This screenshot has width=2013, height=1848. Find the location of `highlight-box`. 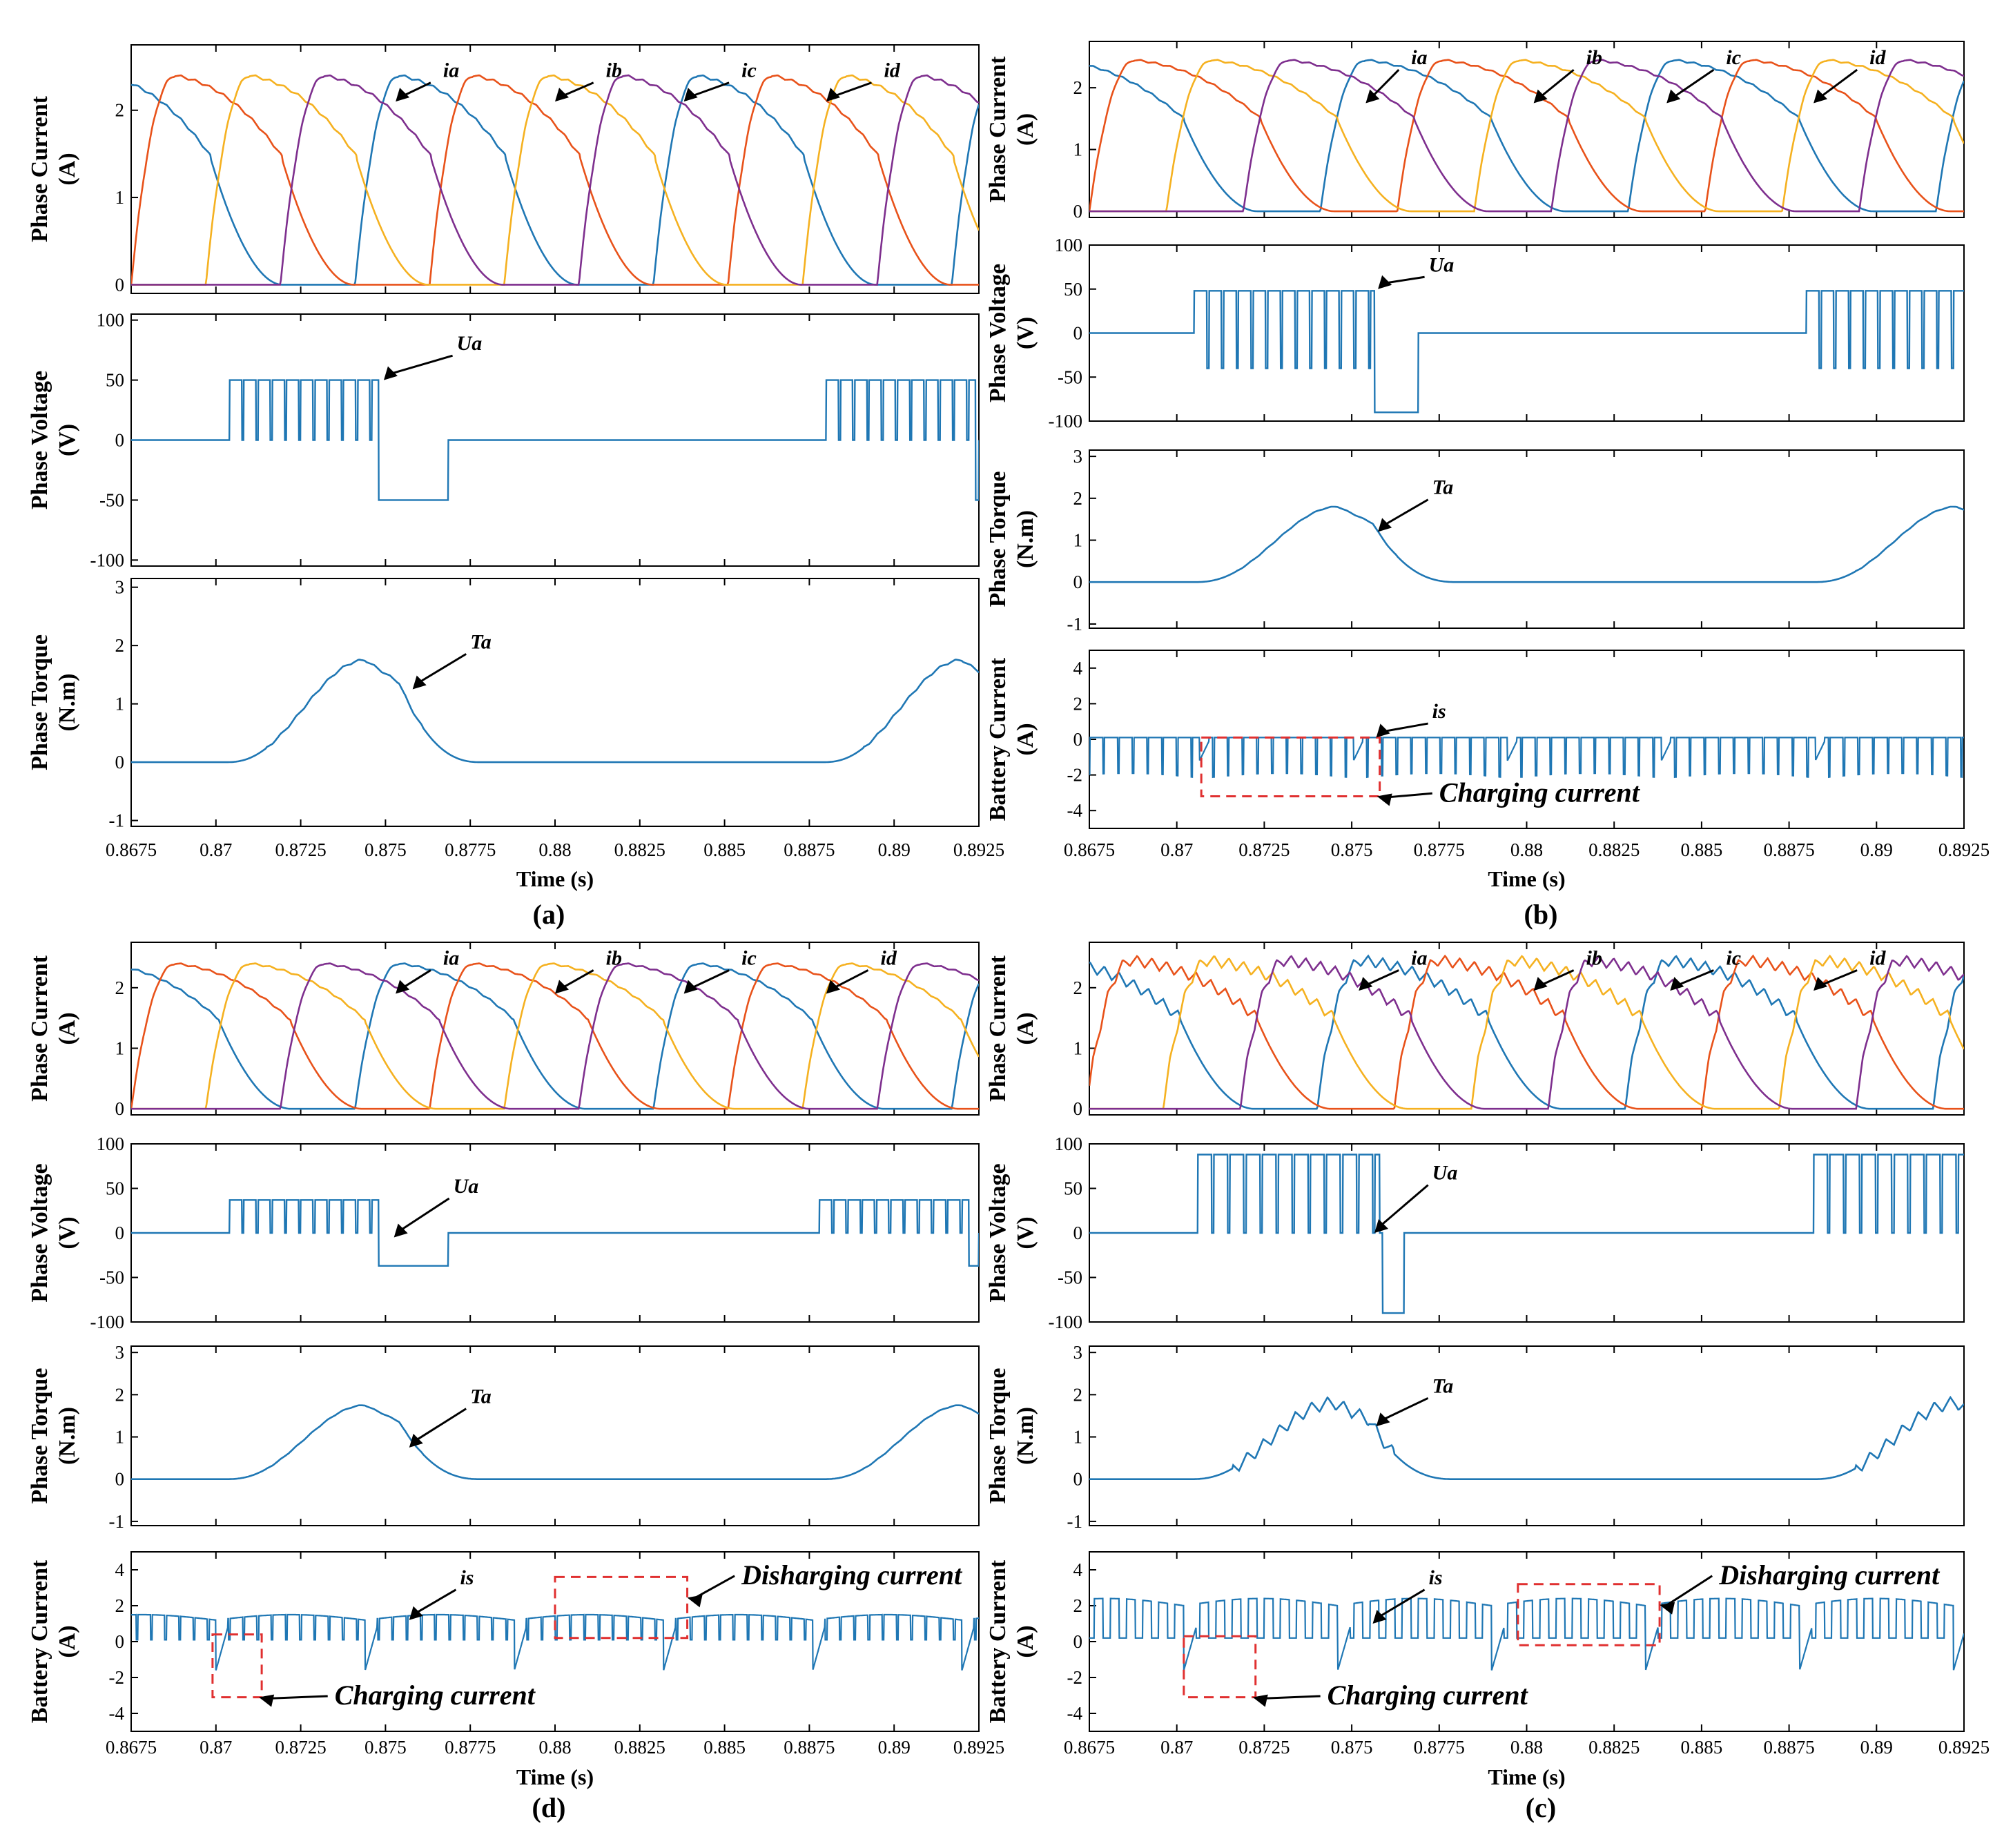

highlight-box is located at coordinates (621, 1607).